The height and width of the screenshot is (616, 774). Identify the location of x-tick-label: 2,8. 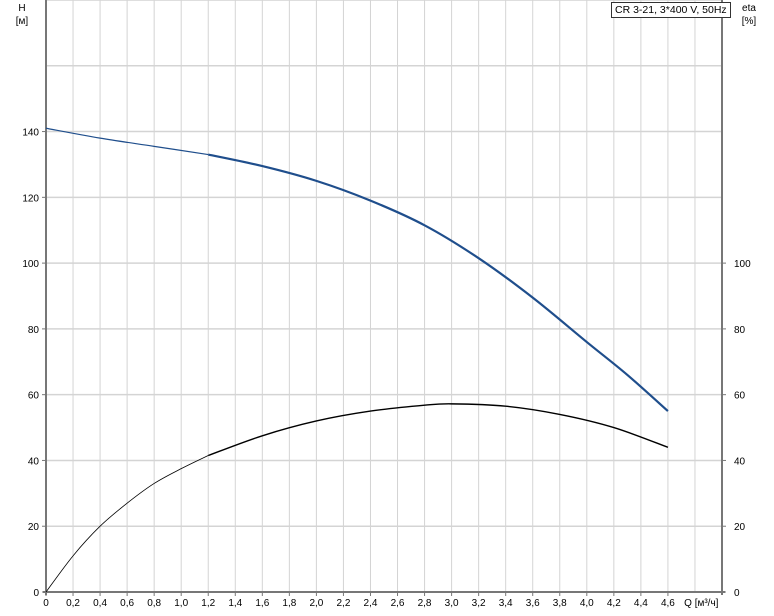
(425, 603).